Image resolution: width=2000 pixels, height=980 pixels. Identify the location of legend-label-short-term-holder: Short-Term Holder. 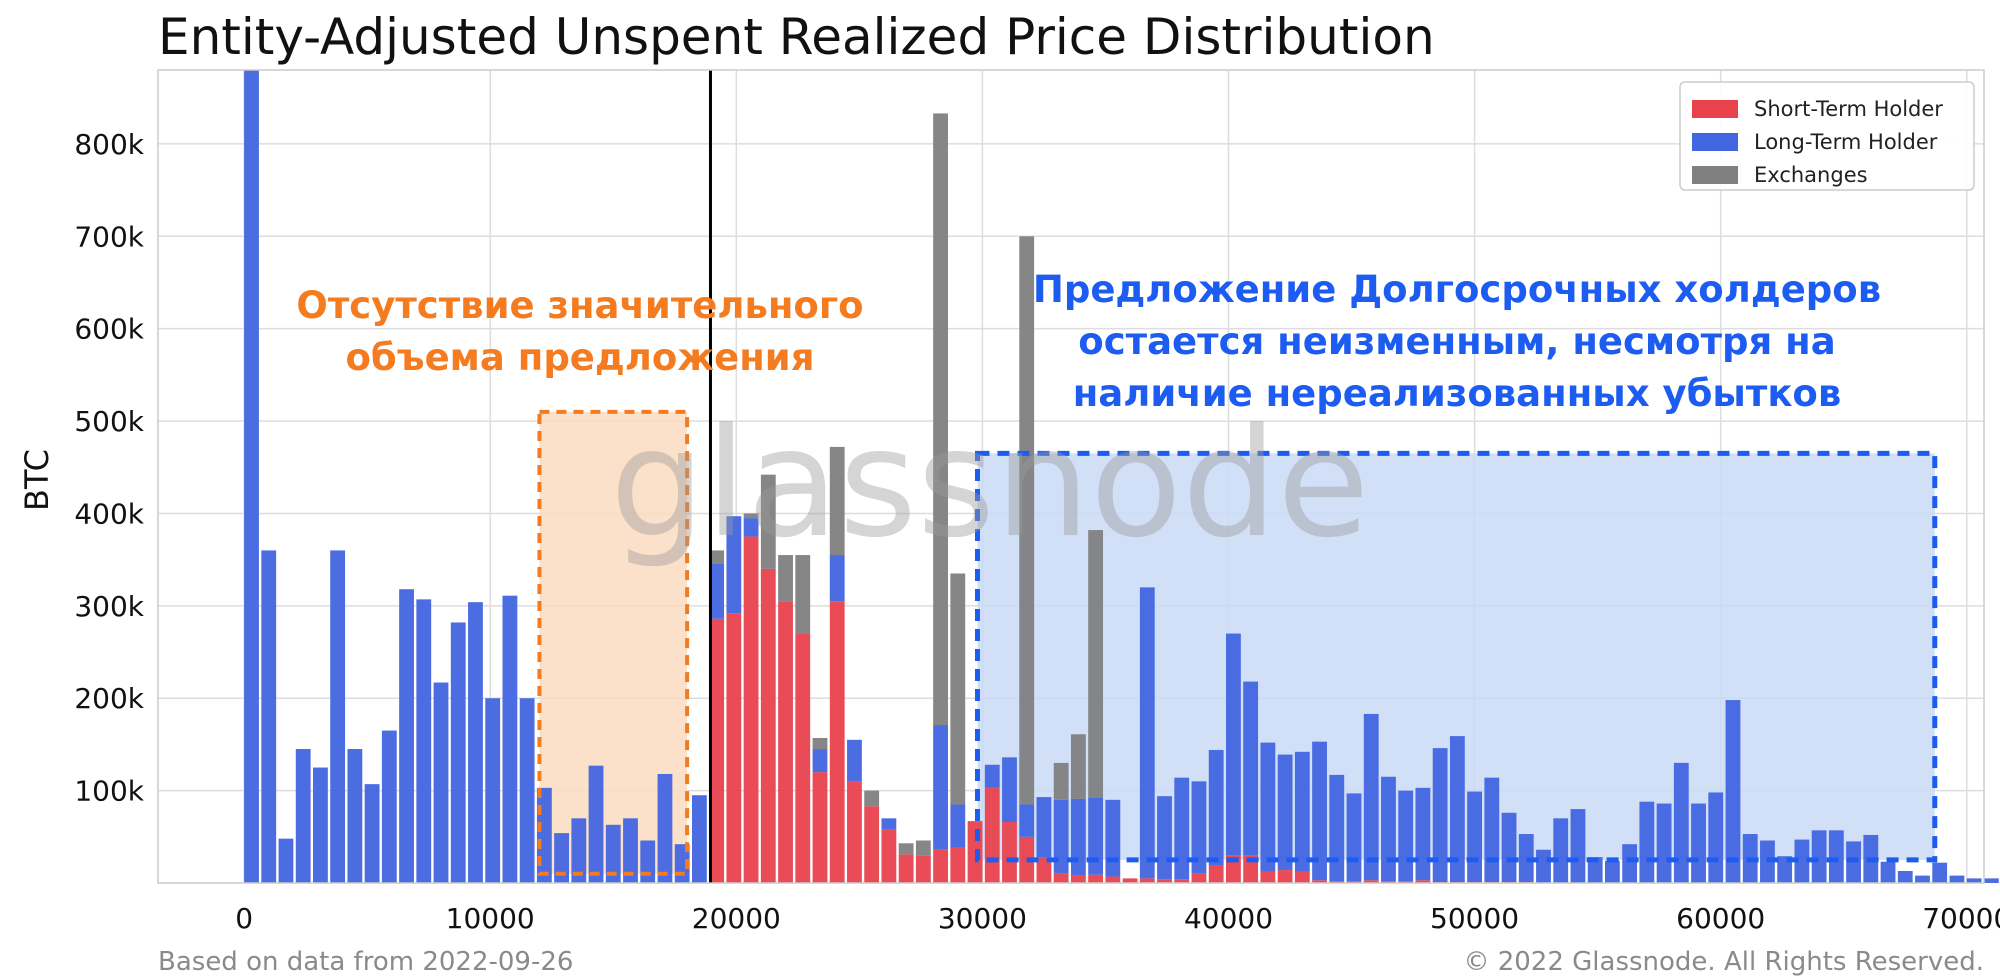
(1848, 109).